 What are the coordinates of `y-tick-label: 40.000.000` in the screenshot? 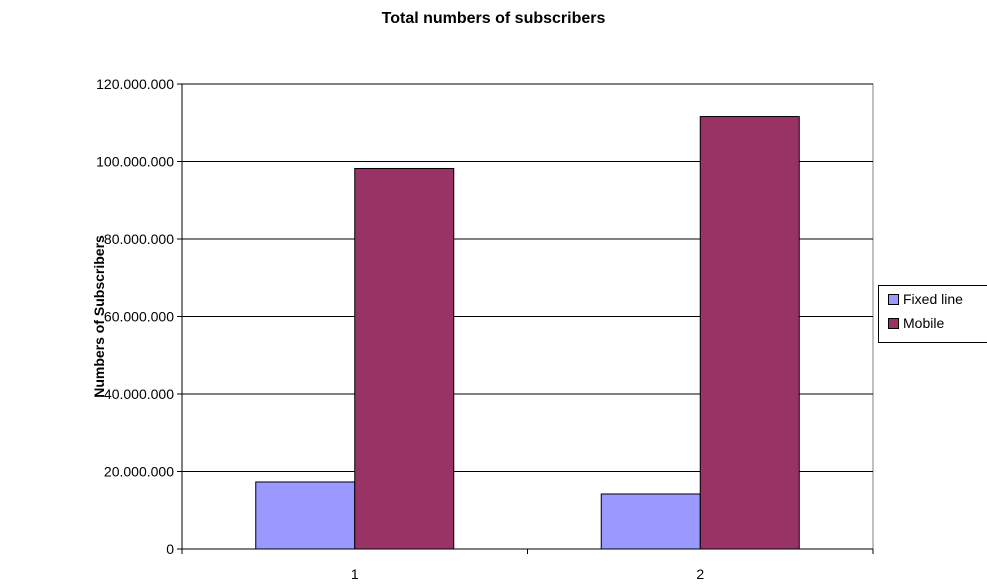 It's located at (139, 394).